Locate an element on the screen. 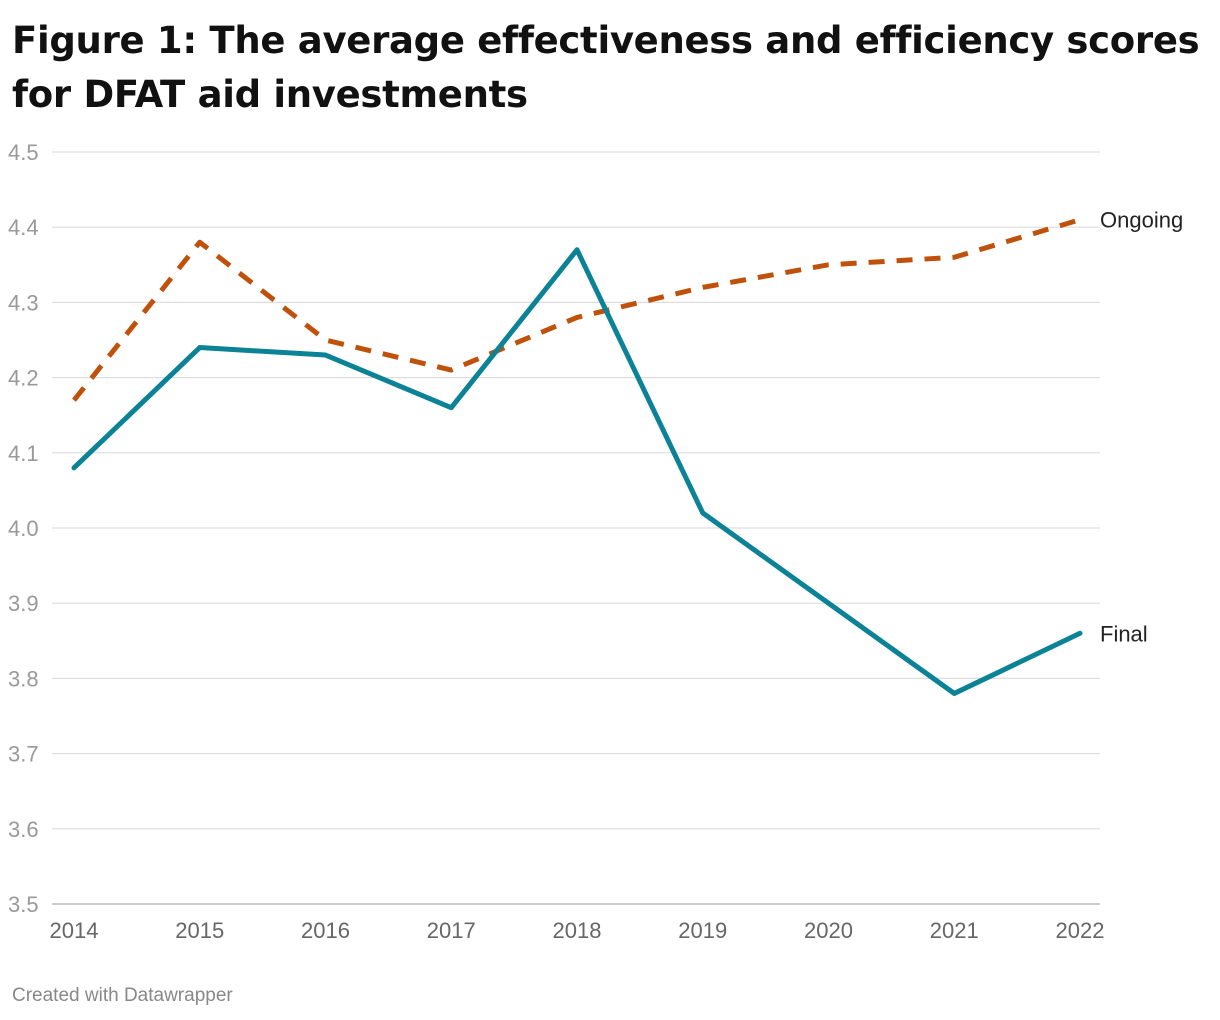  y-tick-label: 4.0 is located at coordinates (23, 528).